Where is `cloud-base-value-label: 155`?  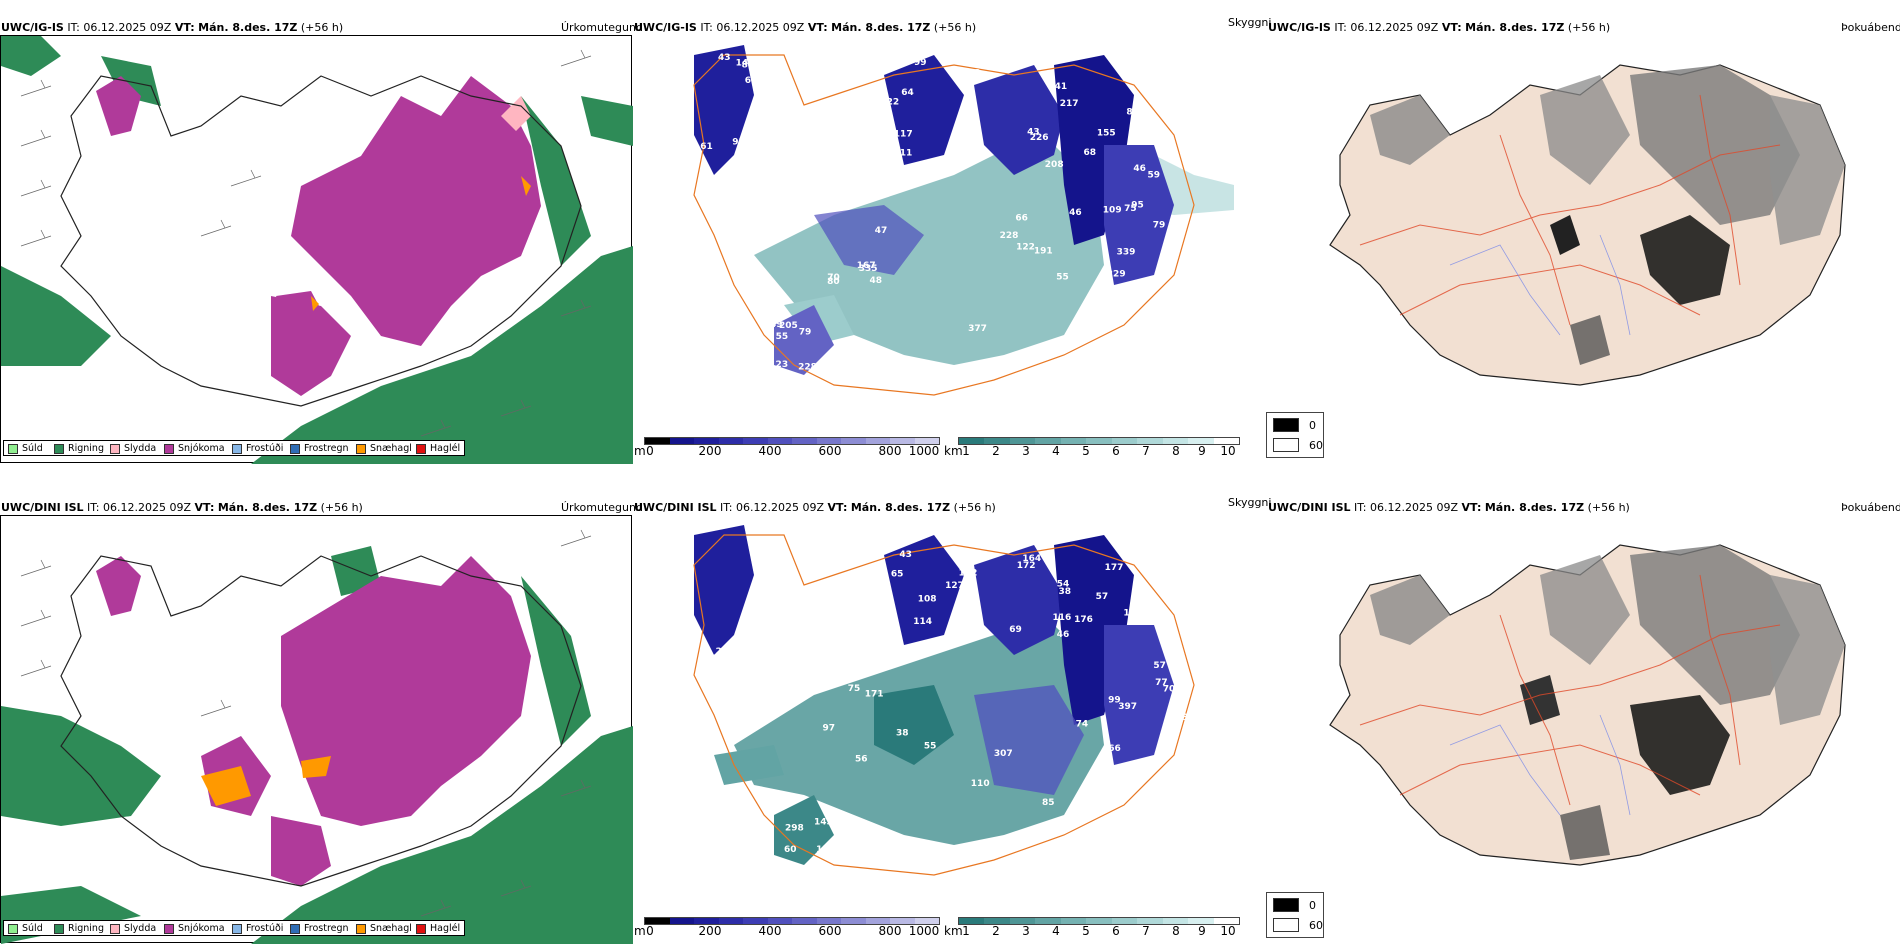
cloud-base-value-label: 155 is located at coordinates (1106, 133).